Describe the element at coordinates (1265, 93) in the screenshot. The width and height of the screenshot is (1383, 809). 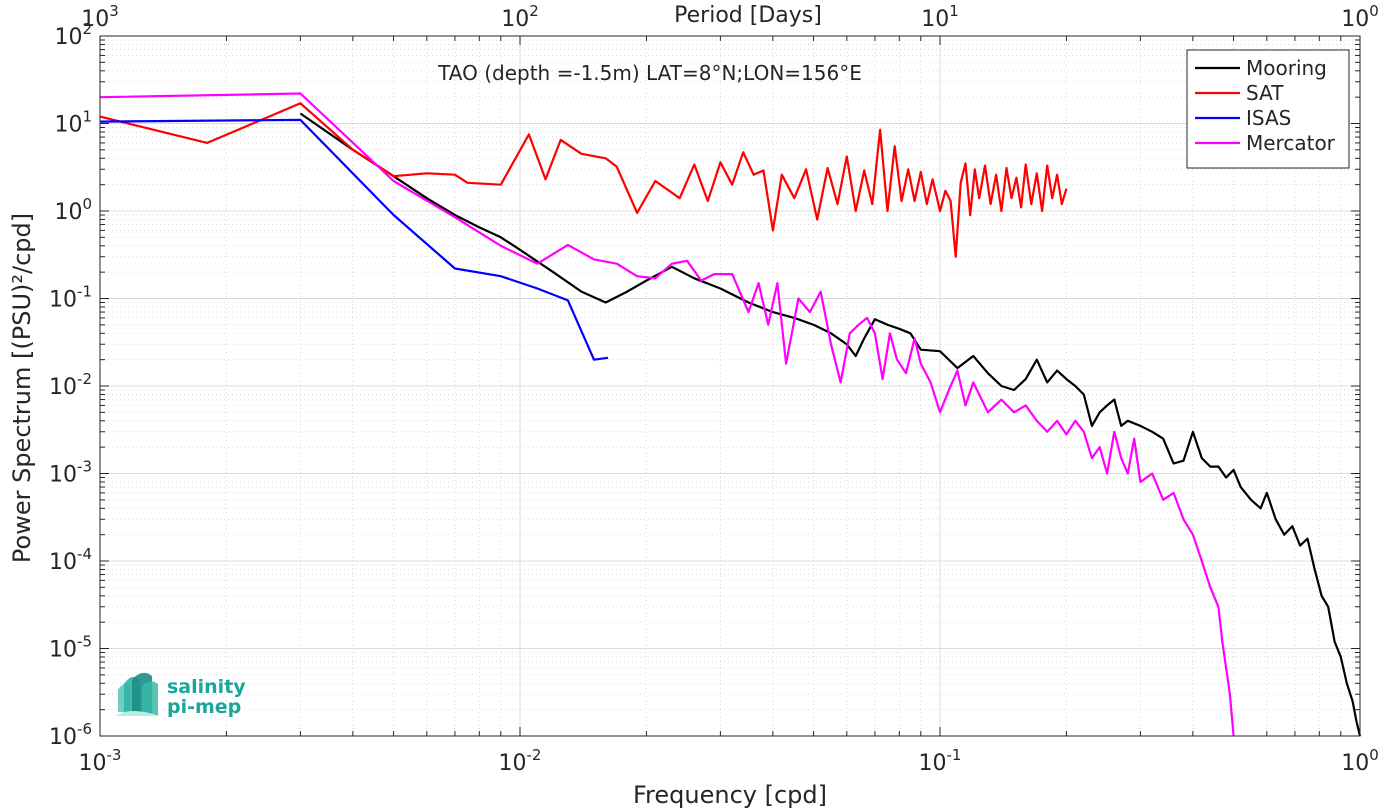
I see `legend-label: SAT` at that location.